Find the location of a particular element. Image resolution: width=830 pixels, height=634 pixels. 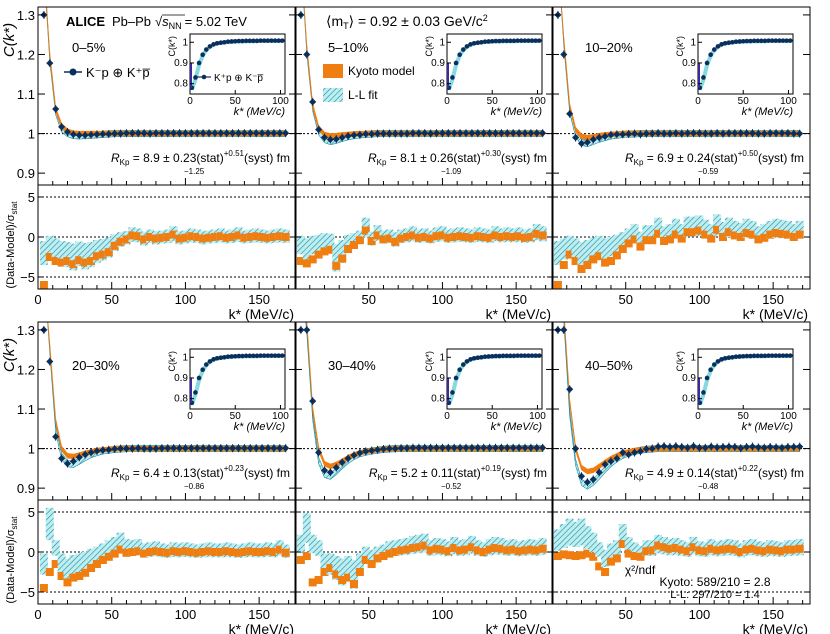

chi2-ll: L-L: 297/210 = 1.4 is located at coordinates (715, 595).